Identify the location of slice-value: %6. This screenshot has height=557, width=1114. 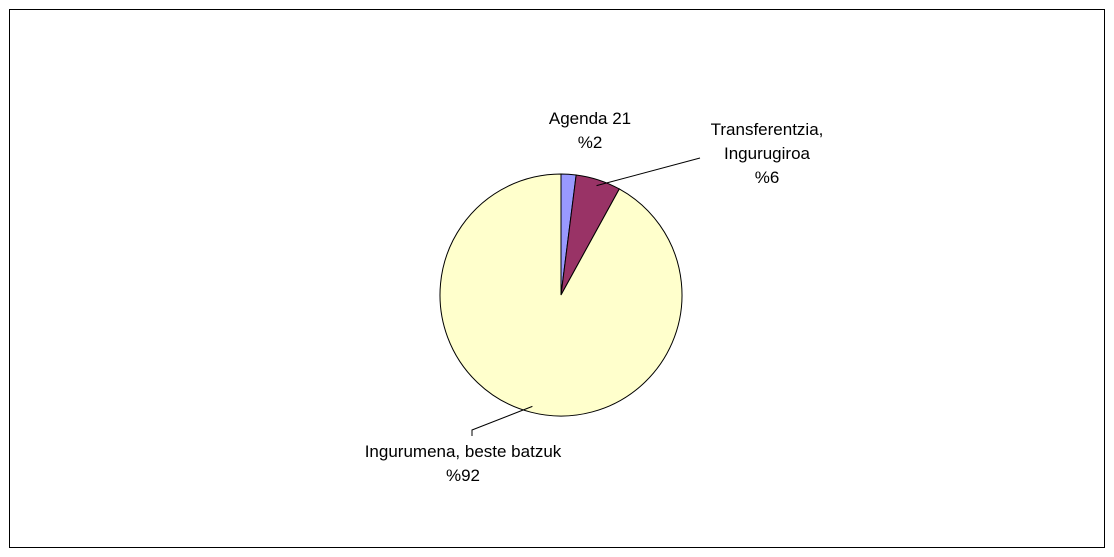
(767, 177).